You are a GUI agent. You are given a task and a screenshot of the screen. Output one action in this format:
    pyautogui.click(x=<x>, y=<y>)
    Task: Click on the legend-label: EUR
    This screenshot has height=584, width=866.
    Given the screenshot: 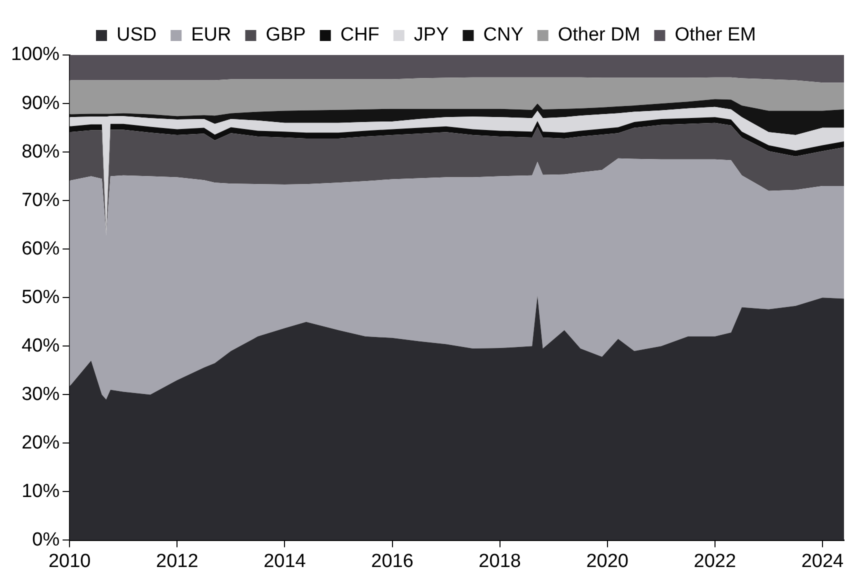 What is the action you would take?
    pyautogui.click(x=211, y=35)
    